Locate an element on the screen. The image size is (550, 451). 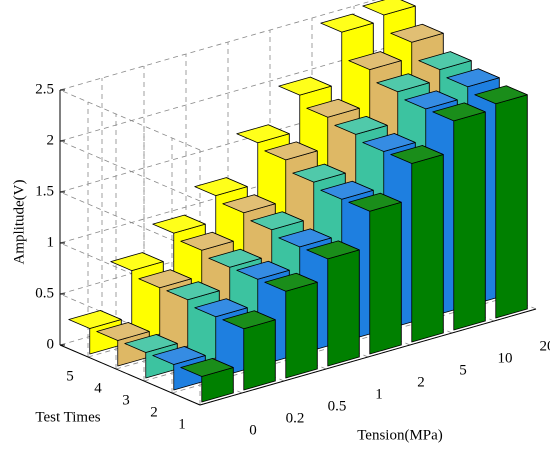
z-tick-label: 1 is located at coordinates (51, 242).